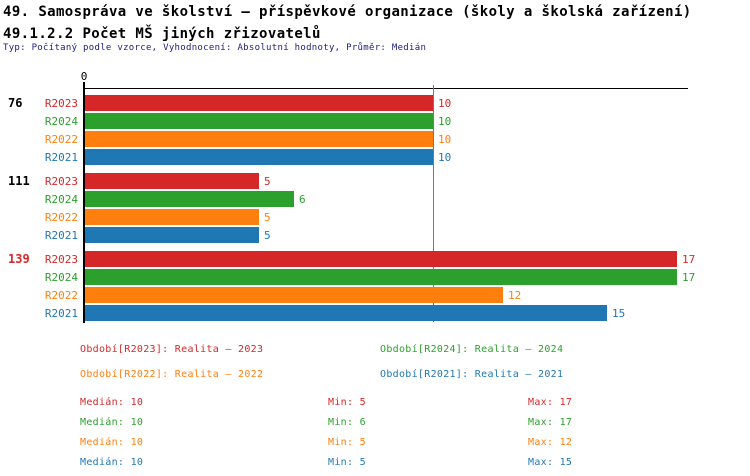 The width and height of the screenshot is (750, 476). I want to click on stat-min-r2023: Min: 5, so click(347, 402).